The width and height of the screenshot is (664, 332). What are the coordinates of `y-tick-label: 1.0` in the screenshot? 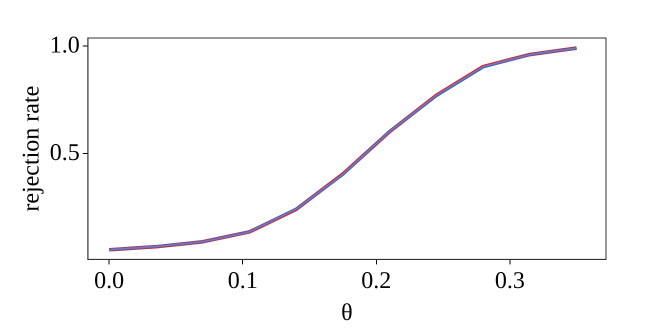 It's located at (65, 45).